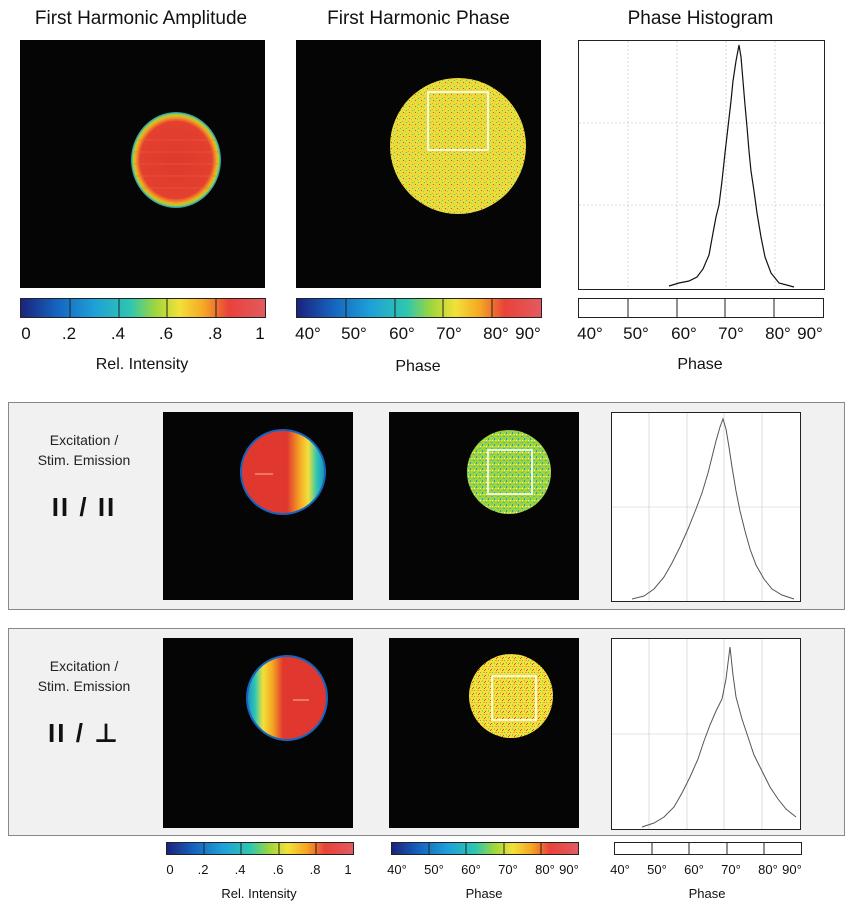 This screenshot has width=845, height=905. I want to click on histogram-axis-bar-top, so click(701, 308).